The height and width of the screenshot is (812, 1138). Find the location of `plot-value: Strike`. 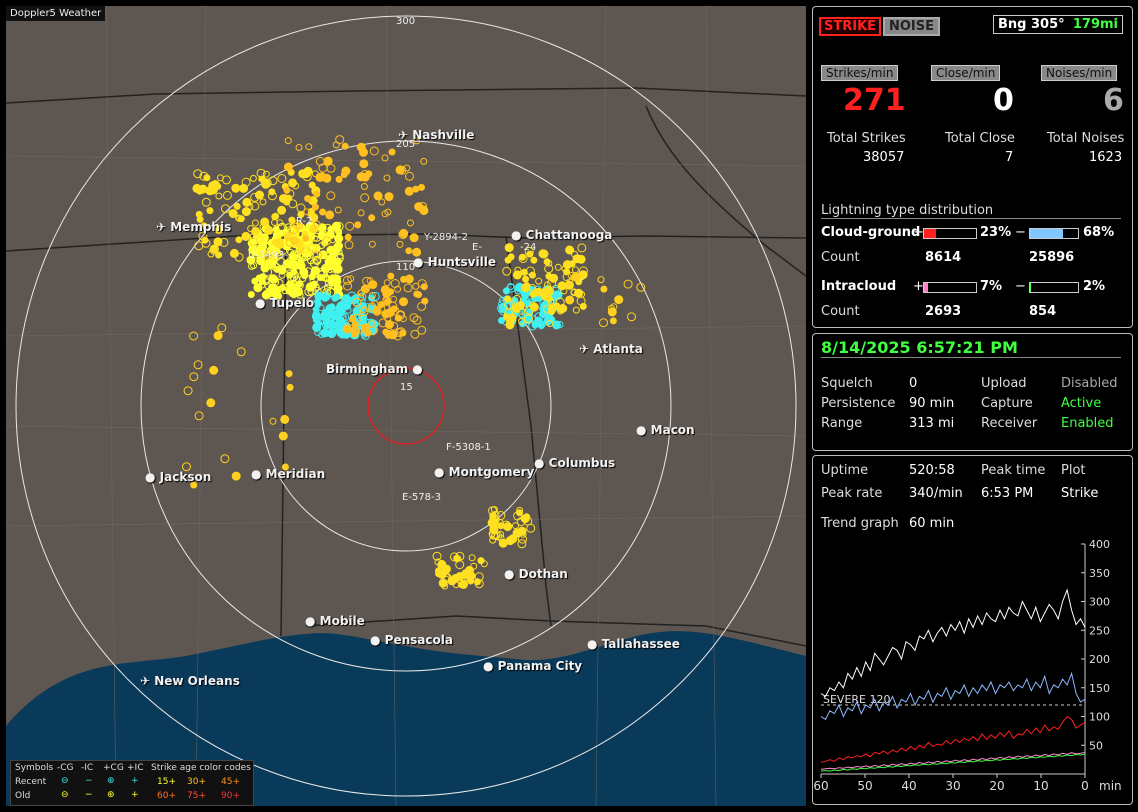

plot-value: Strike is located at coordinates (1080, 493).